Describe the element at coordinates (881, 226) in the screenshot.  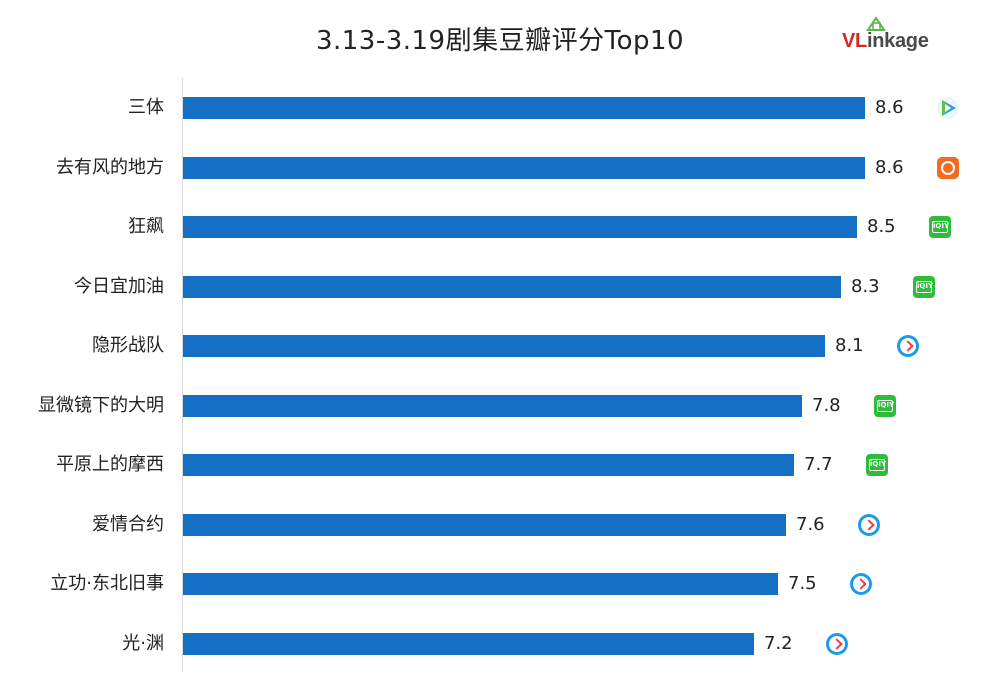
I see `value-label: 8.5` at that location.